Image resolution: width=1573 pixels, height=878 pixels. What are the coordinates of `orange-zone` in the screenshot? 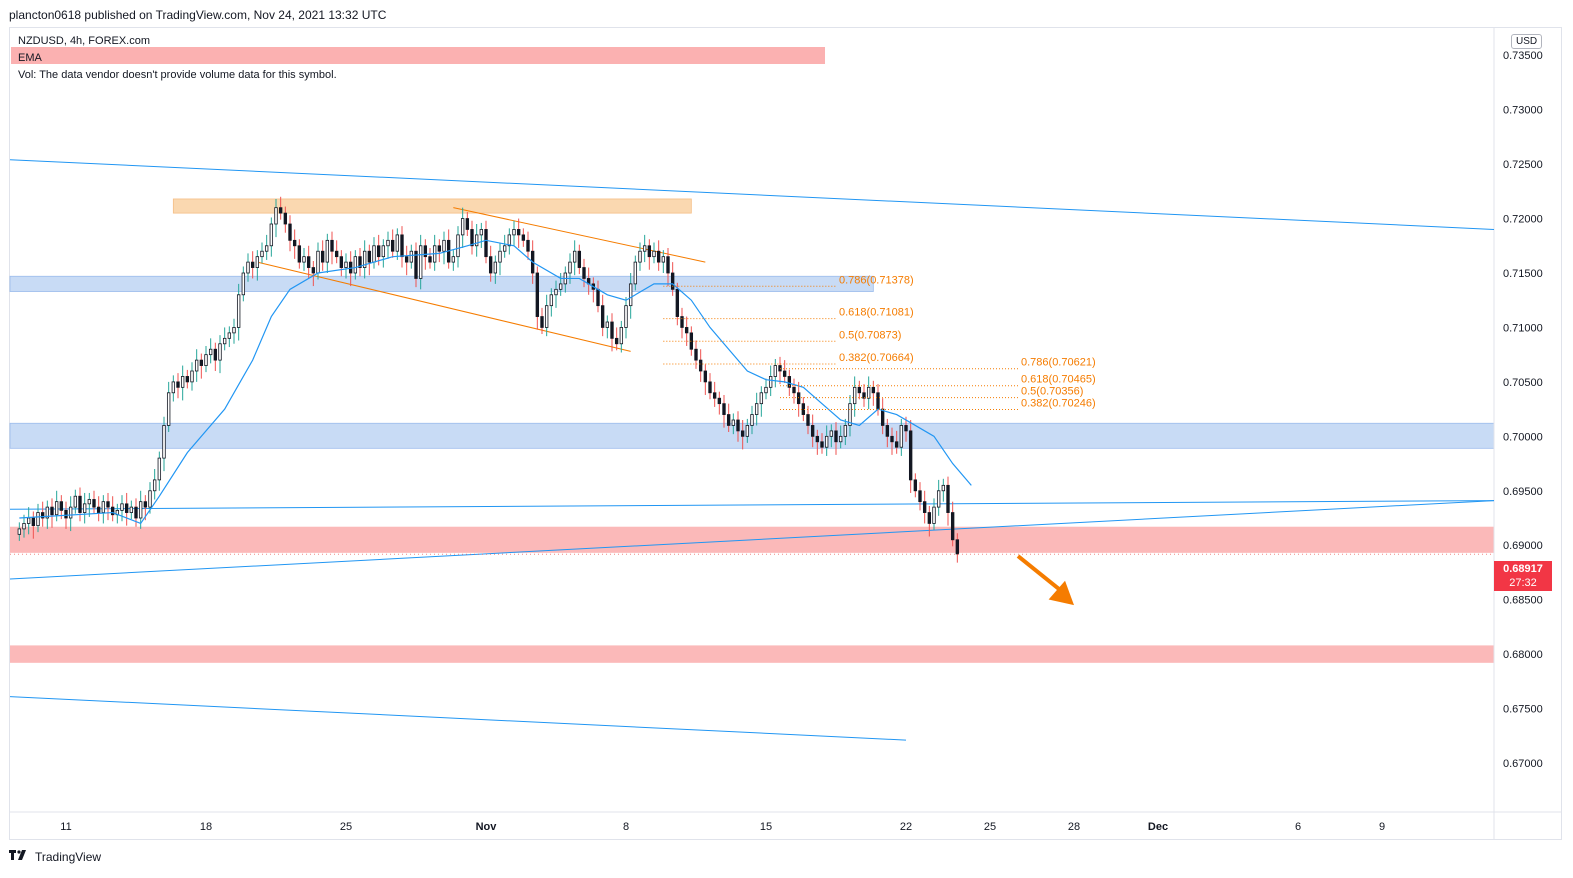 It's located at (432, 206).